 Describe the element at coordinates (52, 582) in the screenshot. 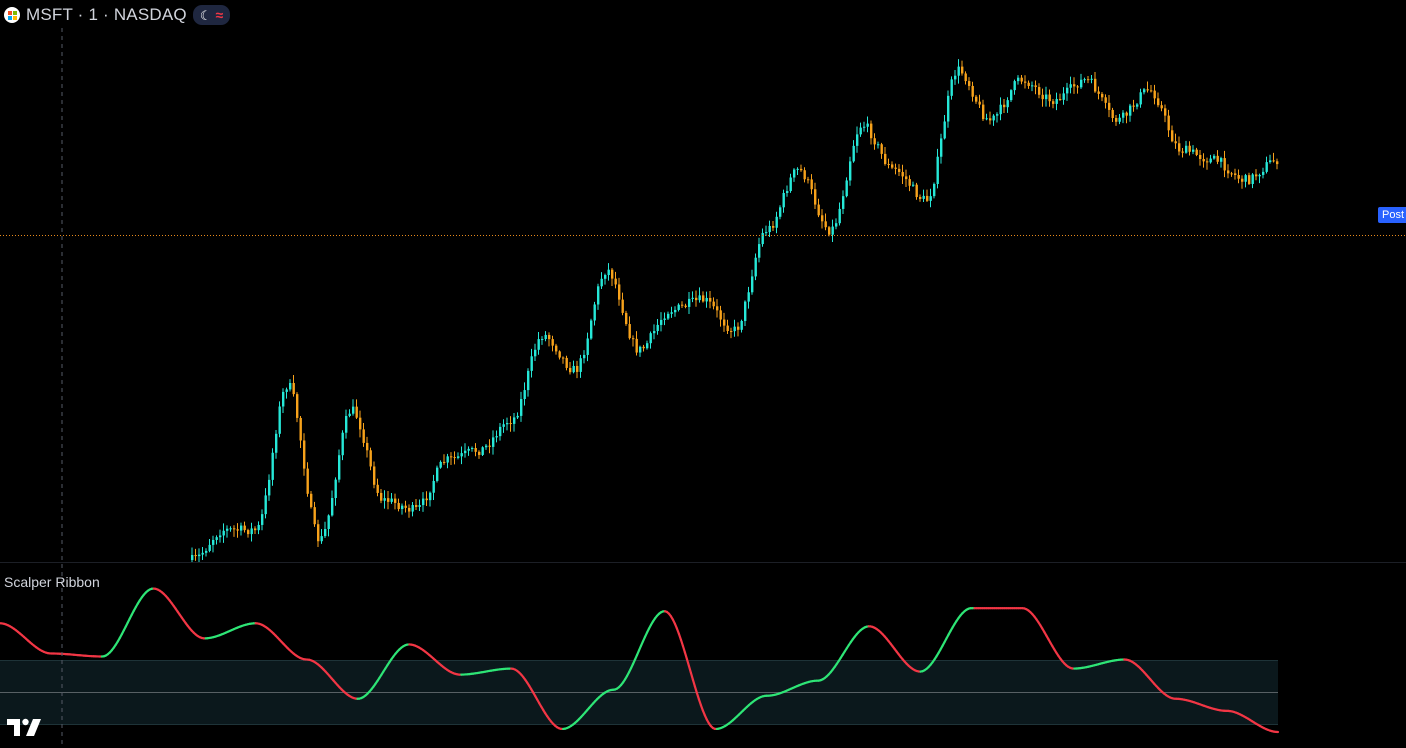

I see `indicator-title: Scalper Ribbon` at that location.